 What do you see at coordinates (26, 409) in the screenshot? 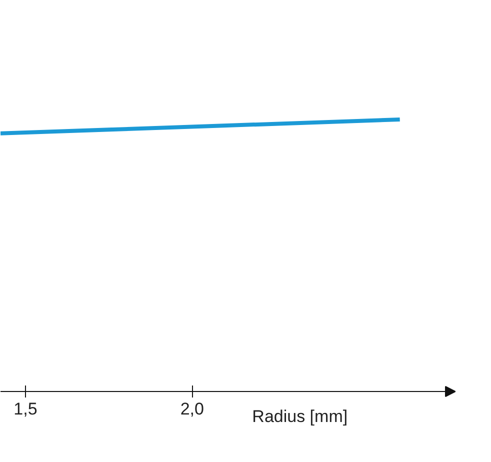
I see `x-tick-label: 1,5` at bounding box center [26, 409].